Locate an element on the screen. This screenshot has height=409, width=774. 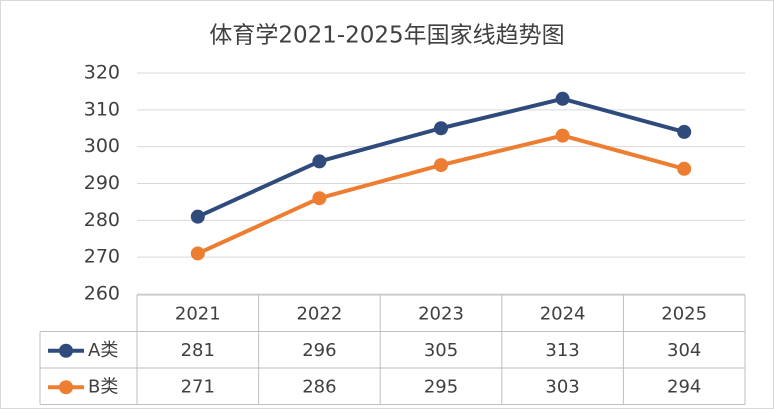
table-value: 271 is located at coordinates (198, 386).